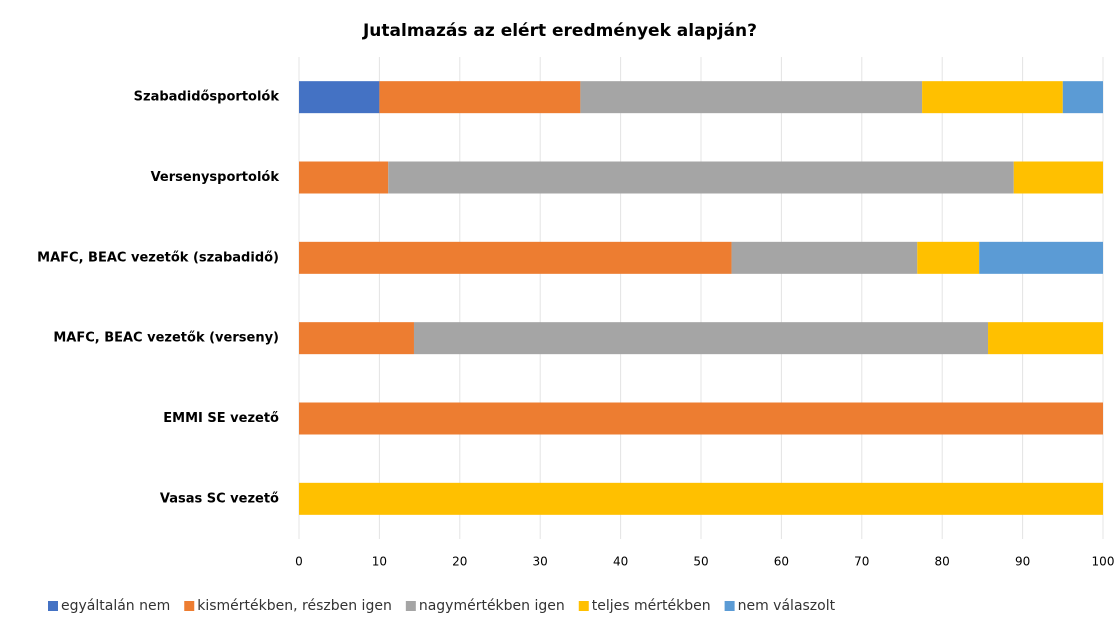  What do you see at coordinates (221, 418) in the screenshot?
I see `y-tick-label: EMMI SE vezető` at bounding box center [221, 418].